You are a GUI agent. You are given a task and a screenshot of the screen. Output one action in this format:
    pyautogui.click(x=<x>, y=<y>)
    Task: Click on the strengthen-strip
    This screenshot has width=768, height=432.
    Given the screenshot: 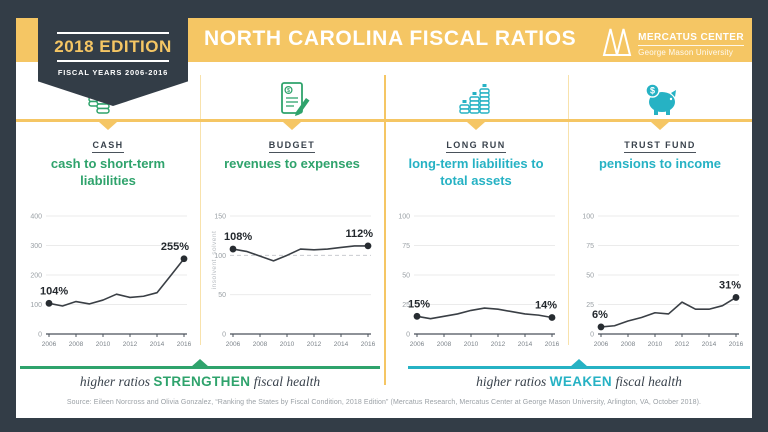 What is the action you would take?
    pyautogui.click(x=200, y=367)
    